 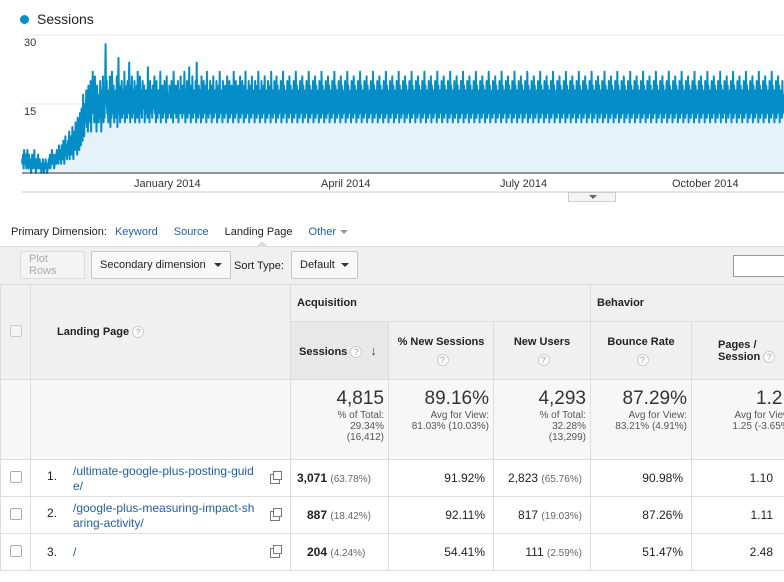 I want to click on primary-dimension-label: Primary Dimension:, so click(x=59, y=232).